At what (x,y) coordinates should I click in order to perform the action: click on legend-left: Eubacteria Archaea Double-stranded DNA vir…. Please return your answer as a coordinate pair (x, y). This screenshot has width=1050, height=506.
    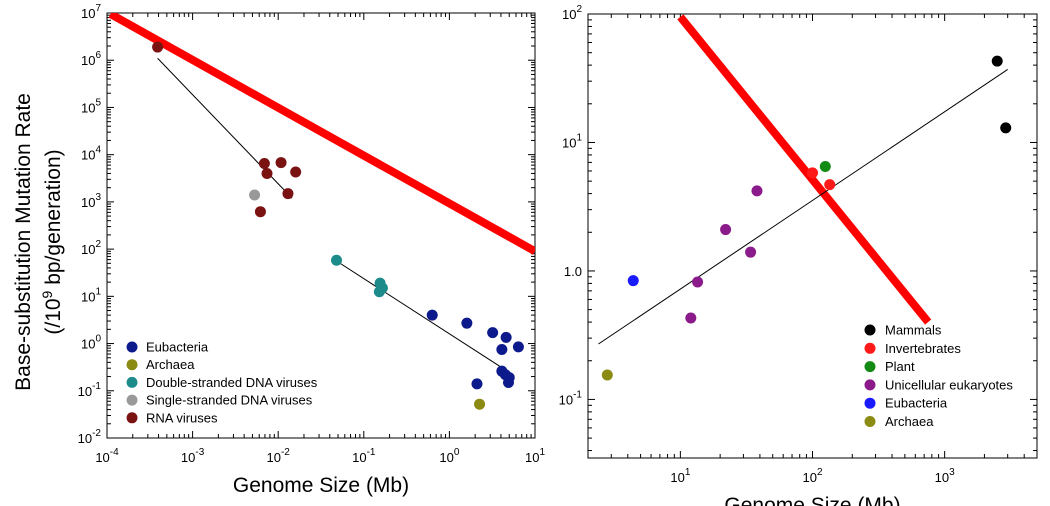
    Looking at the image, I should click on (222, 382).